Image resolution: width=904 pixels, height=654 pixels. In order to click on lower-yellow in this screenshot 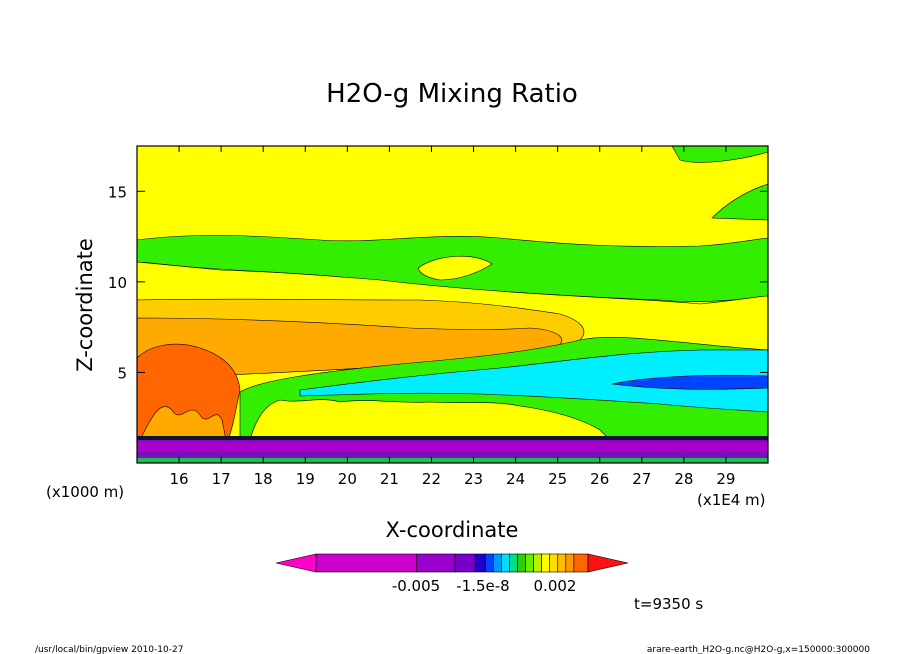, I will do `click(430, 420)`.